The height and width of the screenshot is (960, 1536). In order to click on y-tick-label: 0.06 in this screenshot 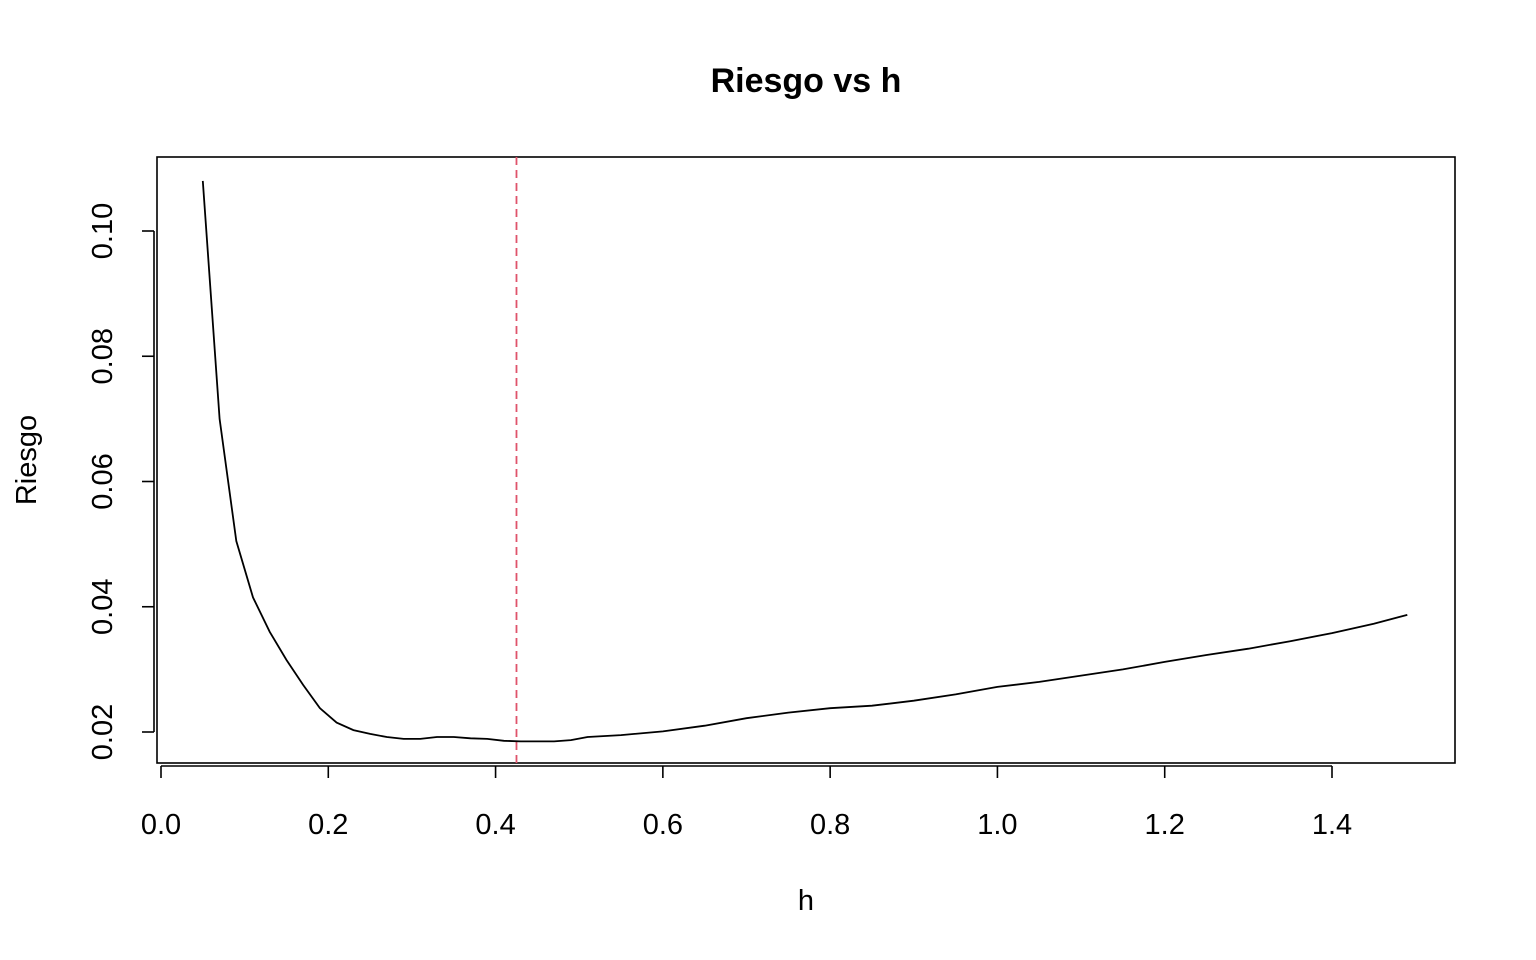, I will do `click(103, 481)`.